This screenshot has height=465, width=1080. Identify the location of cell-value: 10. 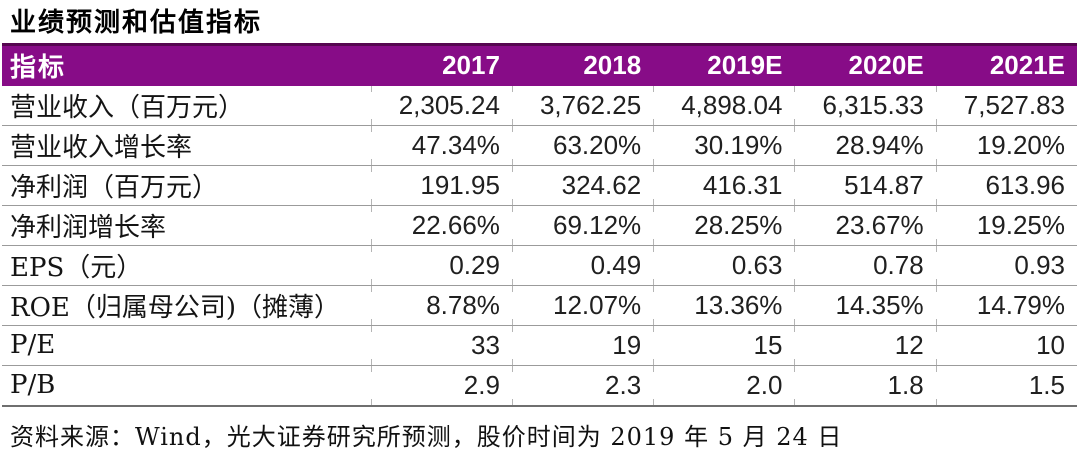
(1006, 345).